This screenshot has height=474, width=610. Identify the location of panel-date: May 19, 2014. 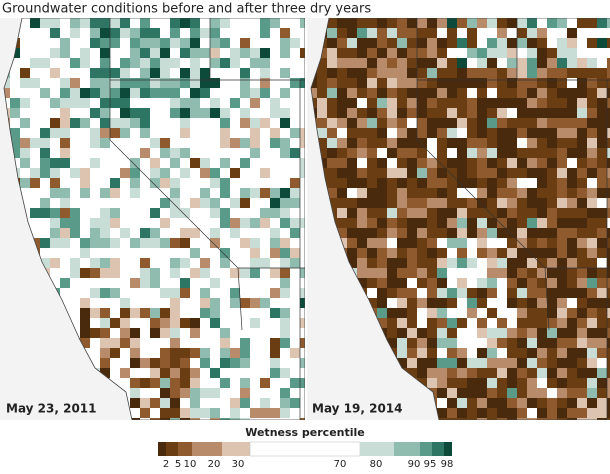
(357, 409).